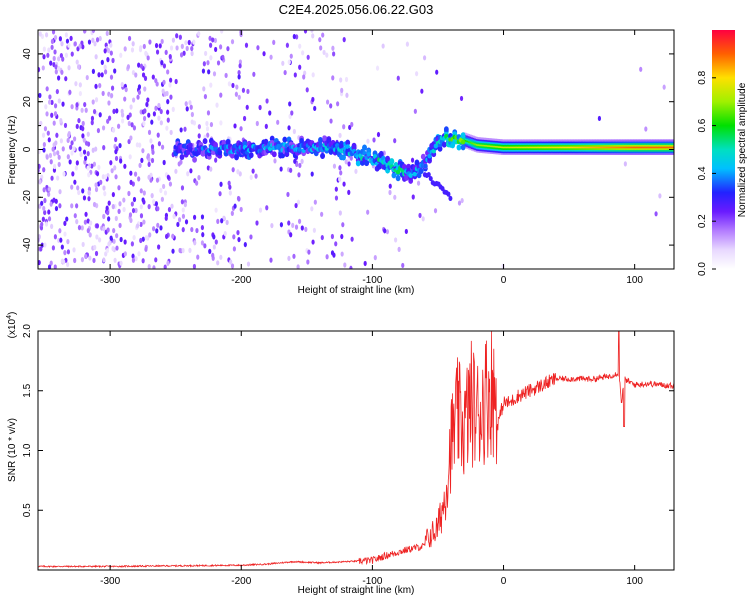 Image resolution: width=750 pixels, height=600 pixels. What do you see at coordinates (27, 331) in the screenshot?
I see `snr-y-tick-label: 2.0` at bounding box center [27, 331].